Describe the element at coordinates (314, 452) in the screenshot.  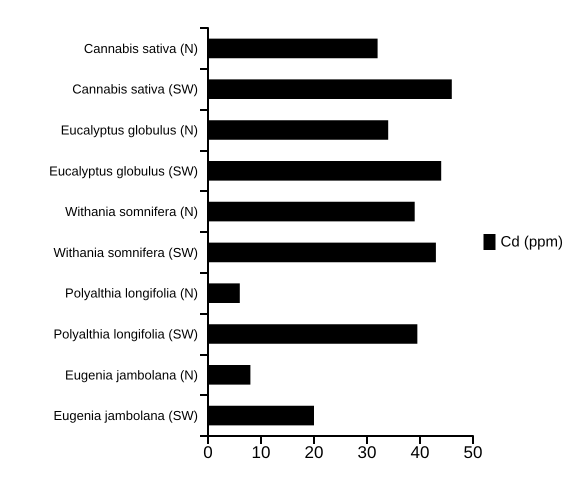
I see `x-tick-label: 20` at that location.